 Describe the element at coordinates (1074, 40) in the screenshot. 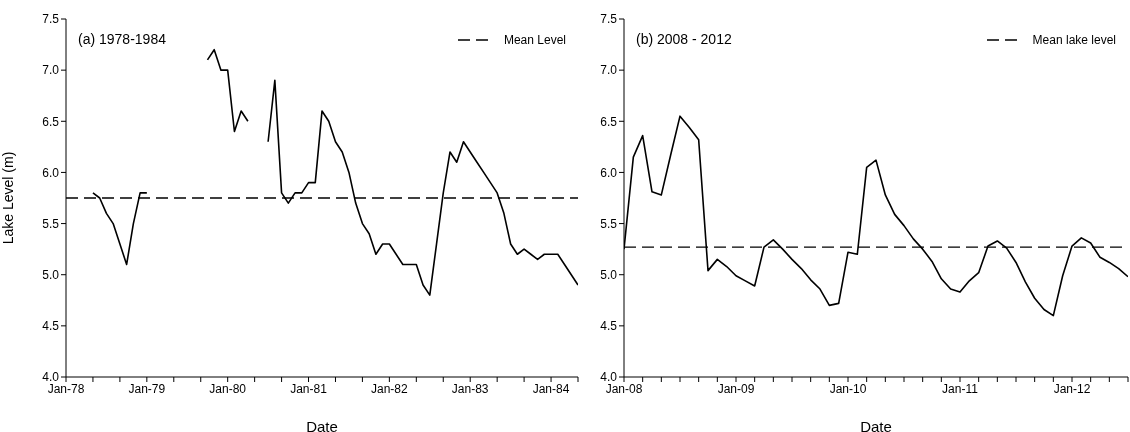

I see `legend-label: Mean lake level` at that location.